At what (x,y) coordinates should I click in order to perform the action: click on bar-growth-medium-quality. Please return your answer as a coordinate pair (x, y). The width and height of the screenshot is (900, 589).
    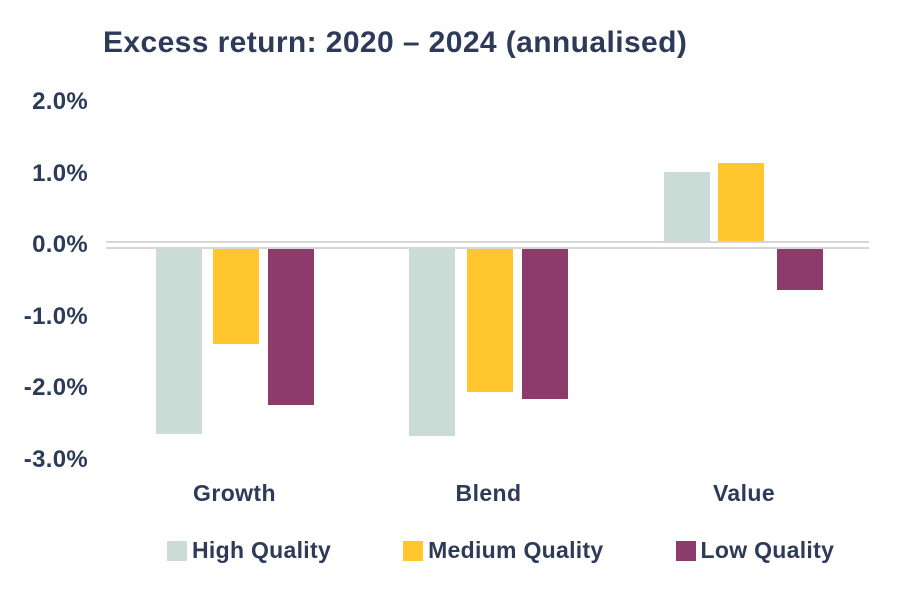
    Looking at the image, I should click on (236, 294).